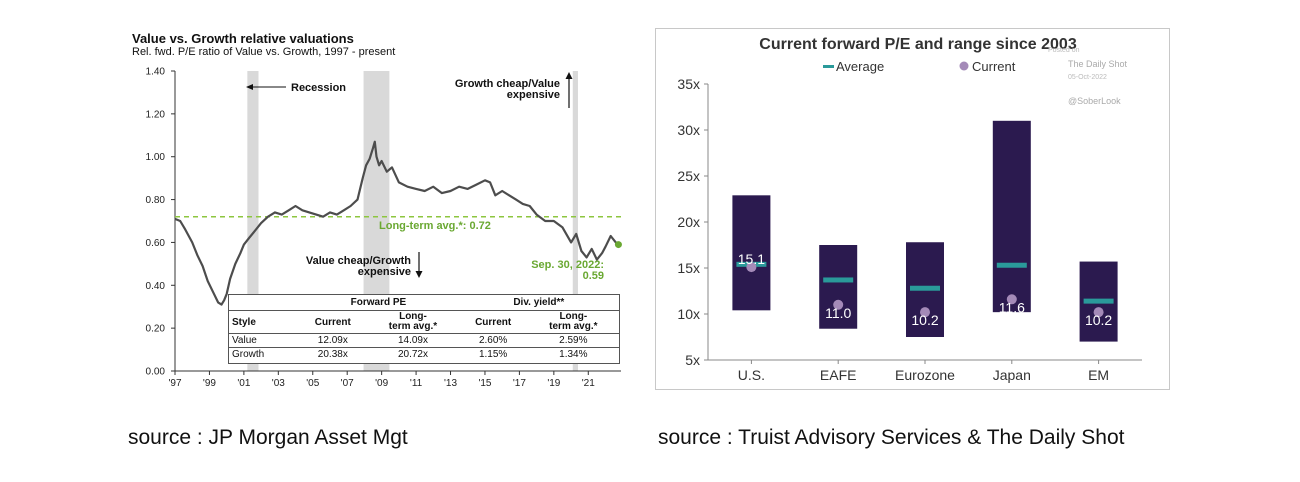 The height and width of the screenshot is (482, 1300). What do you see at coordinates (493, 354) in the screenshot?
I see `table-cell: 1.15%` at bounding box center [493, 354].